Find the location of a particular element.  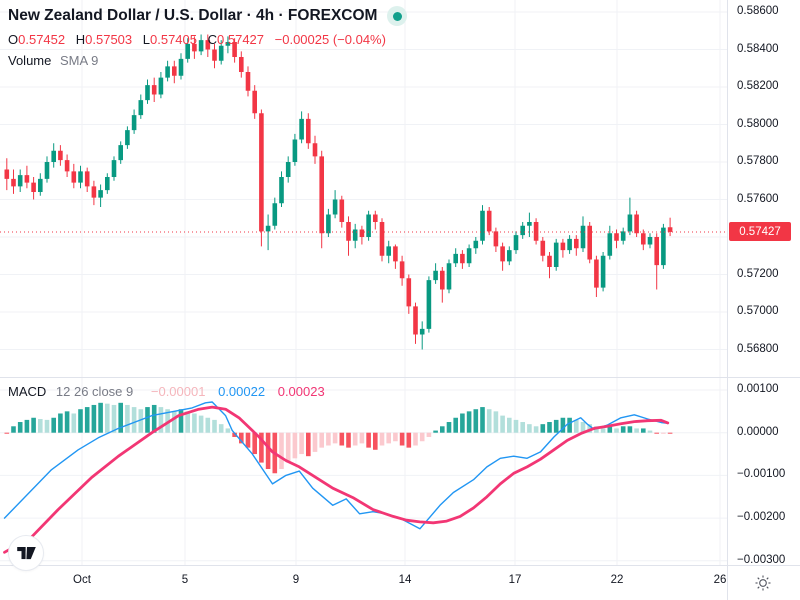

price-tick-label: 0.57000 is located at coordinates (758, 311).